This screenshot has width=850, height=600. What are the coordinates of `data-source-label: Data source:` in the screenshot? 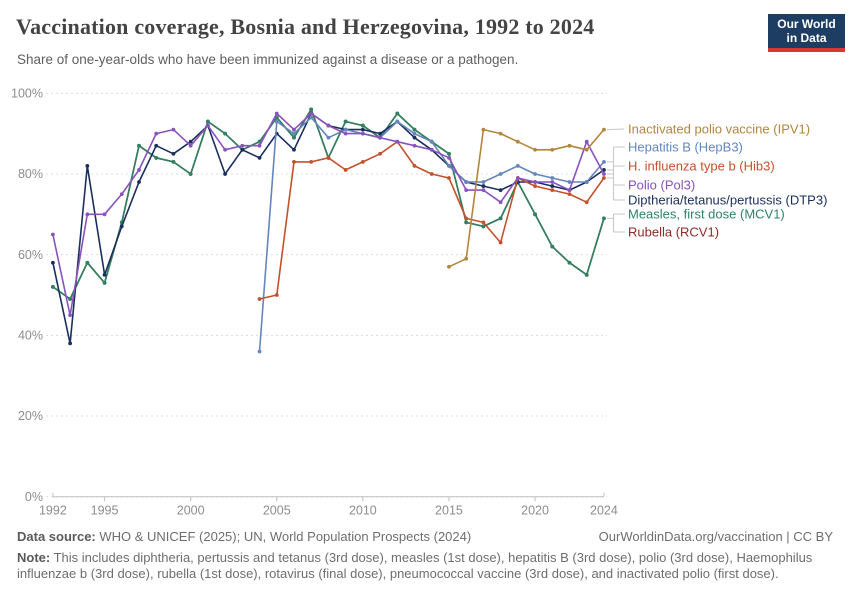 It's located at (56, 536).